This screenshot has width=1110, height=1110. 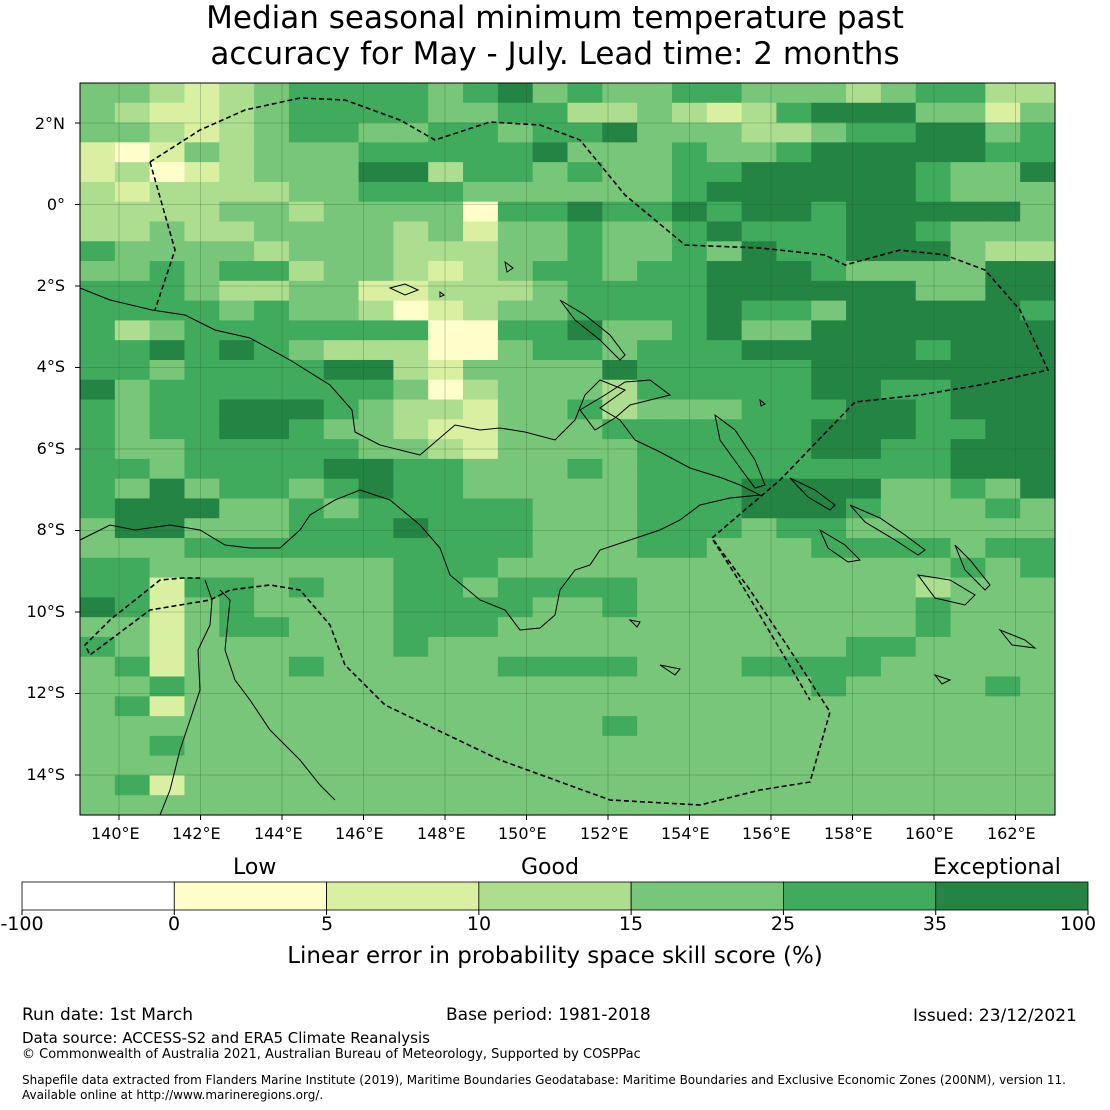 What do you see at coordinates (49, 123) in the screenshot?
I see `lat-label-2n: 2°N` at bounding box center [49, 123].